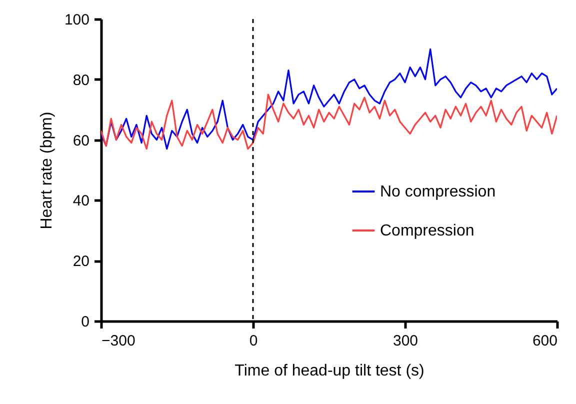 Image resolution: width=576 pixels, height=404 pixels. Describe the element at coordinates (405, 341) in the screenshot. I see `x-tick-label: 300` at that location.